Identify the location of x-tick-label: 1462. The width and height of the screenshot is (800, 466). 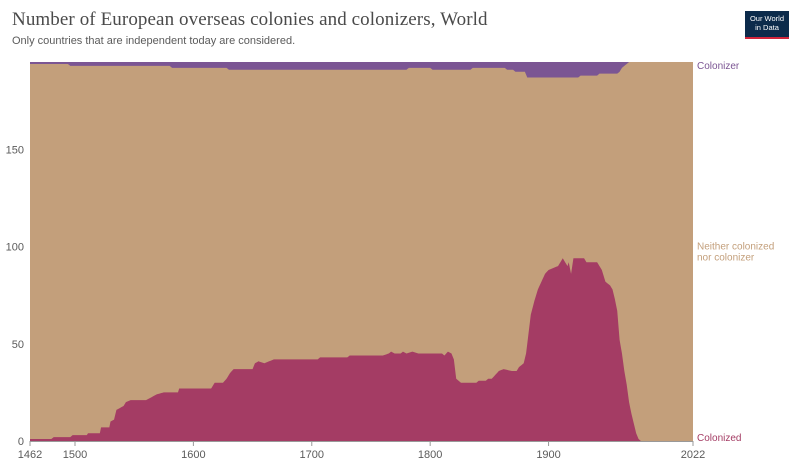
(30, 455).